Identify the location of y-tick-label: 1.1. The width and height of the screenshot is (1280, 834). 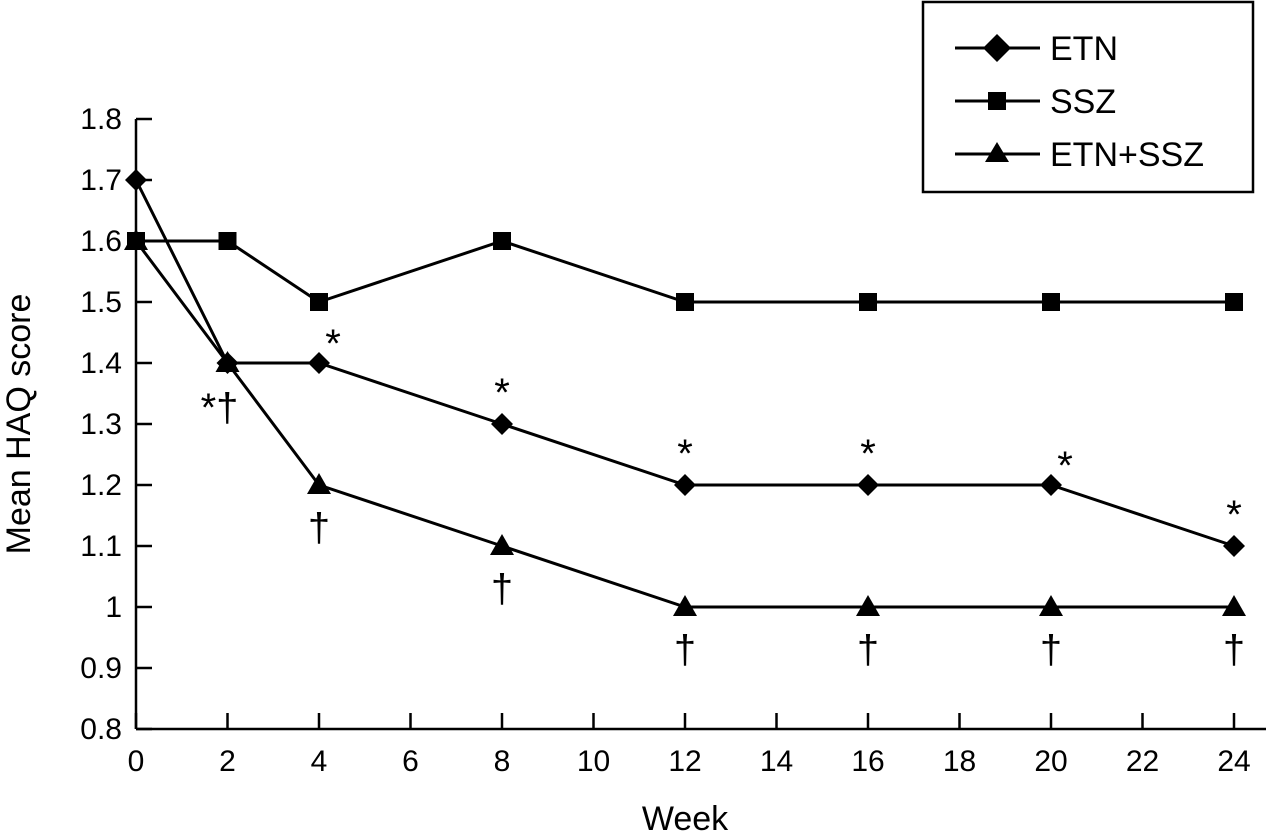
(101, 546).